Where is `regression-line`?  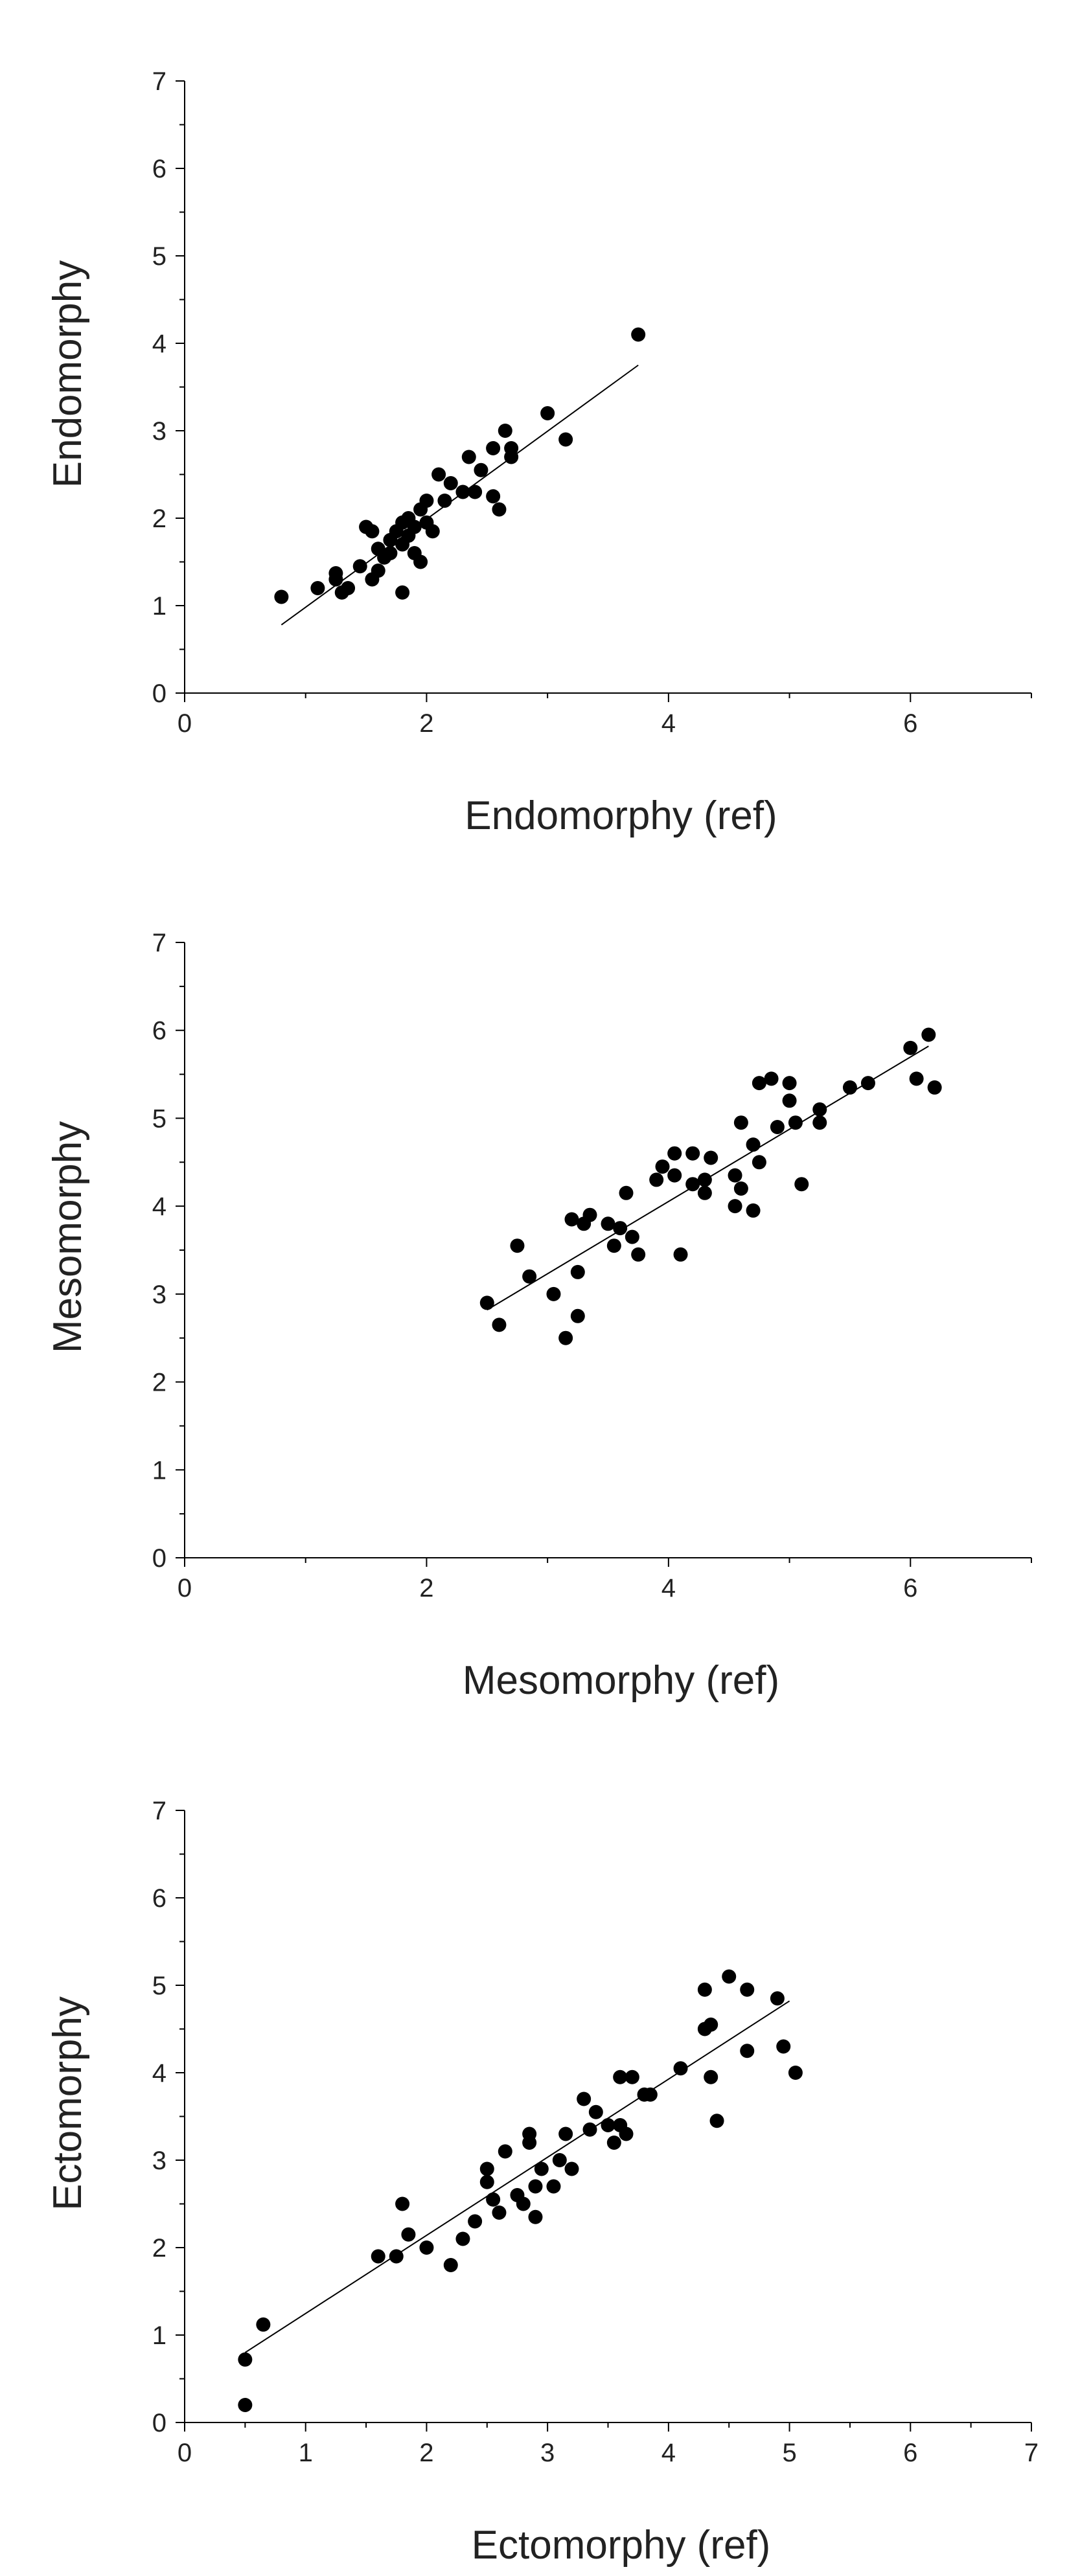 regression-line is located at coordinates (517, 2176).